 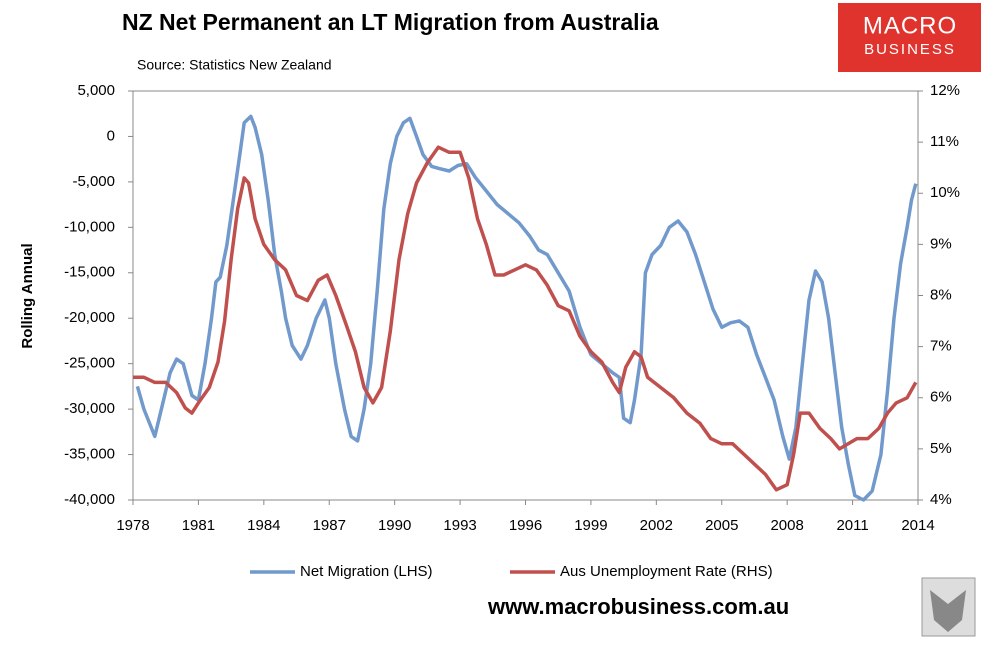 I want to click on y-tick-label: 5,000, so click(x=96, y=90).